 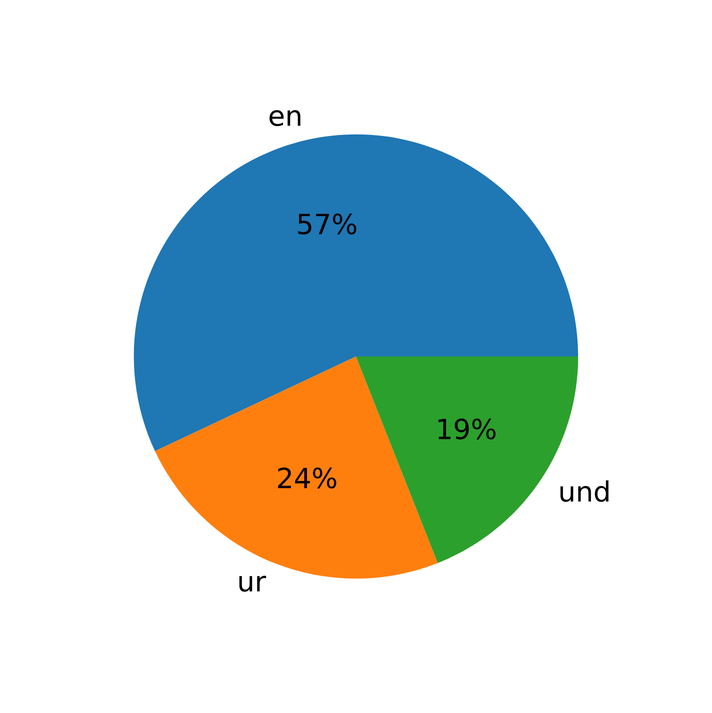 I want to click on data-label: 24%, so click(x=307, y=477).